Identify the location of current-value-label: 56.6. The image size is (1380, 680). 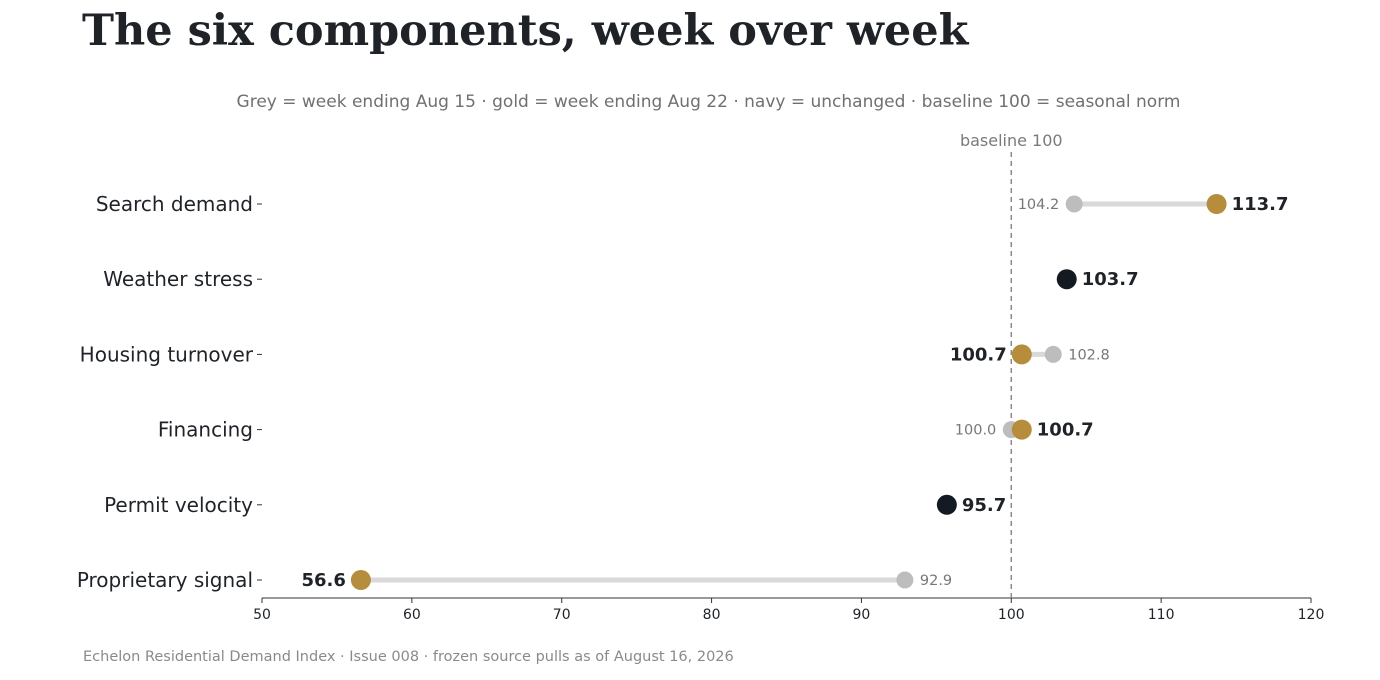
(323, 580).